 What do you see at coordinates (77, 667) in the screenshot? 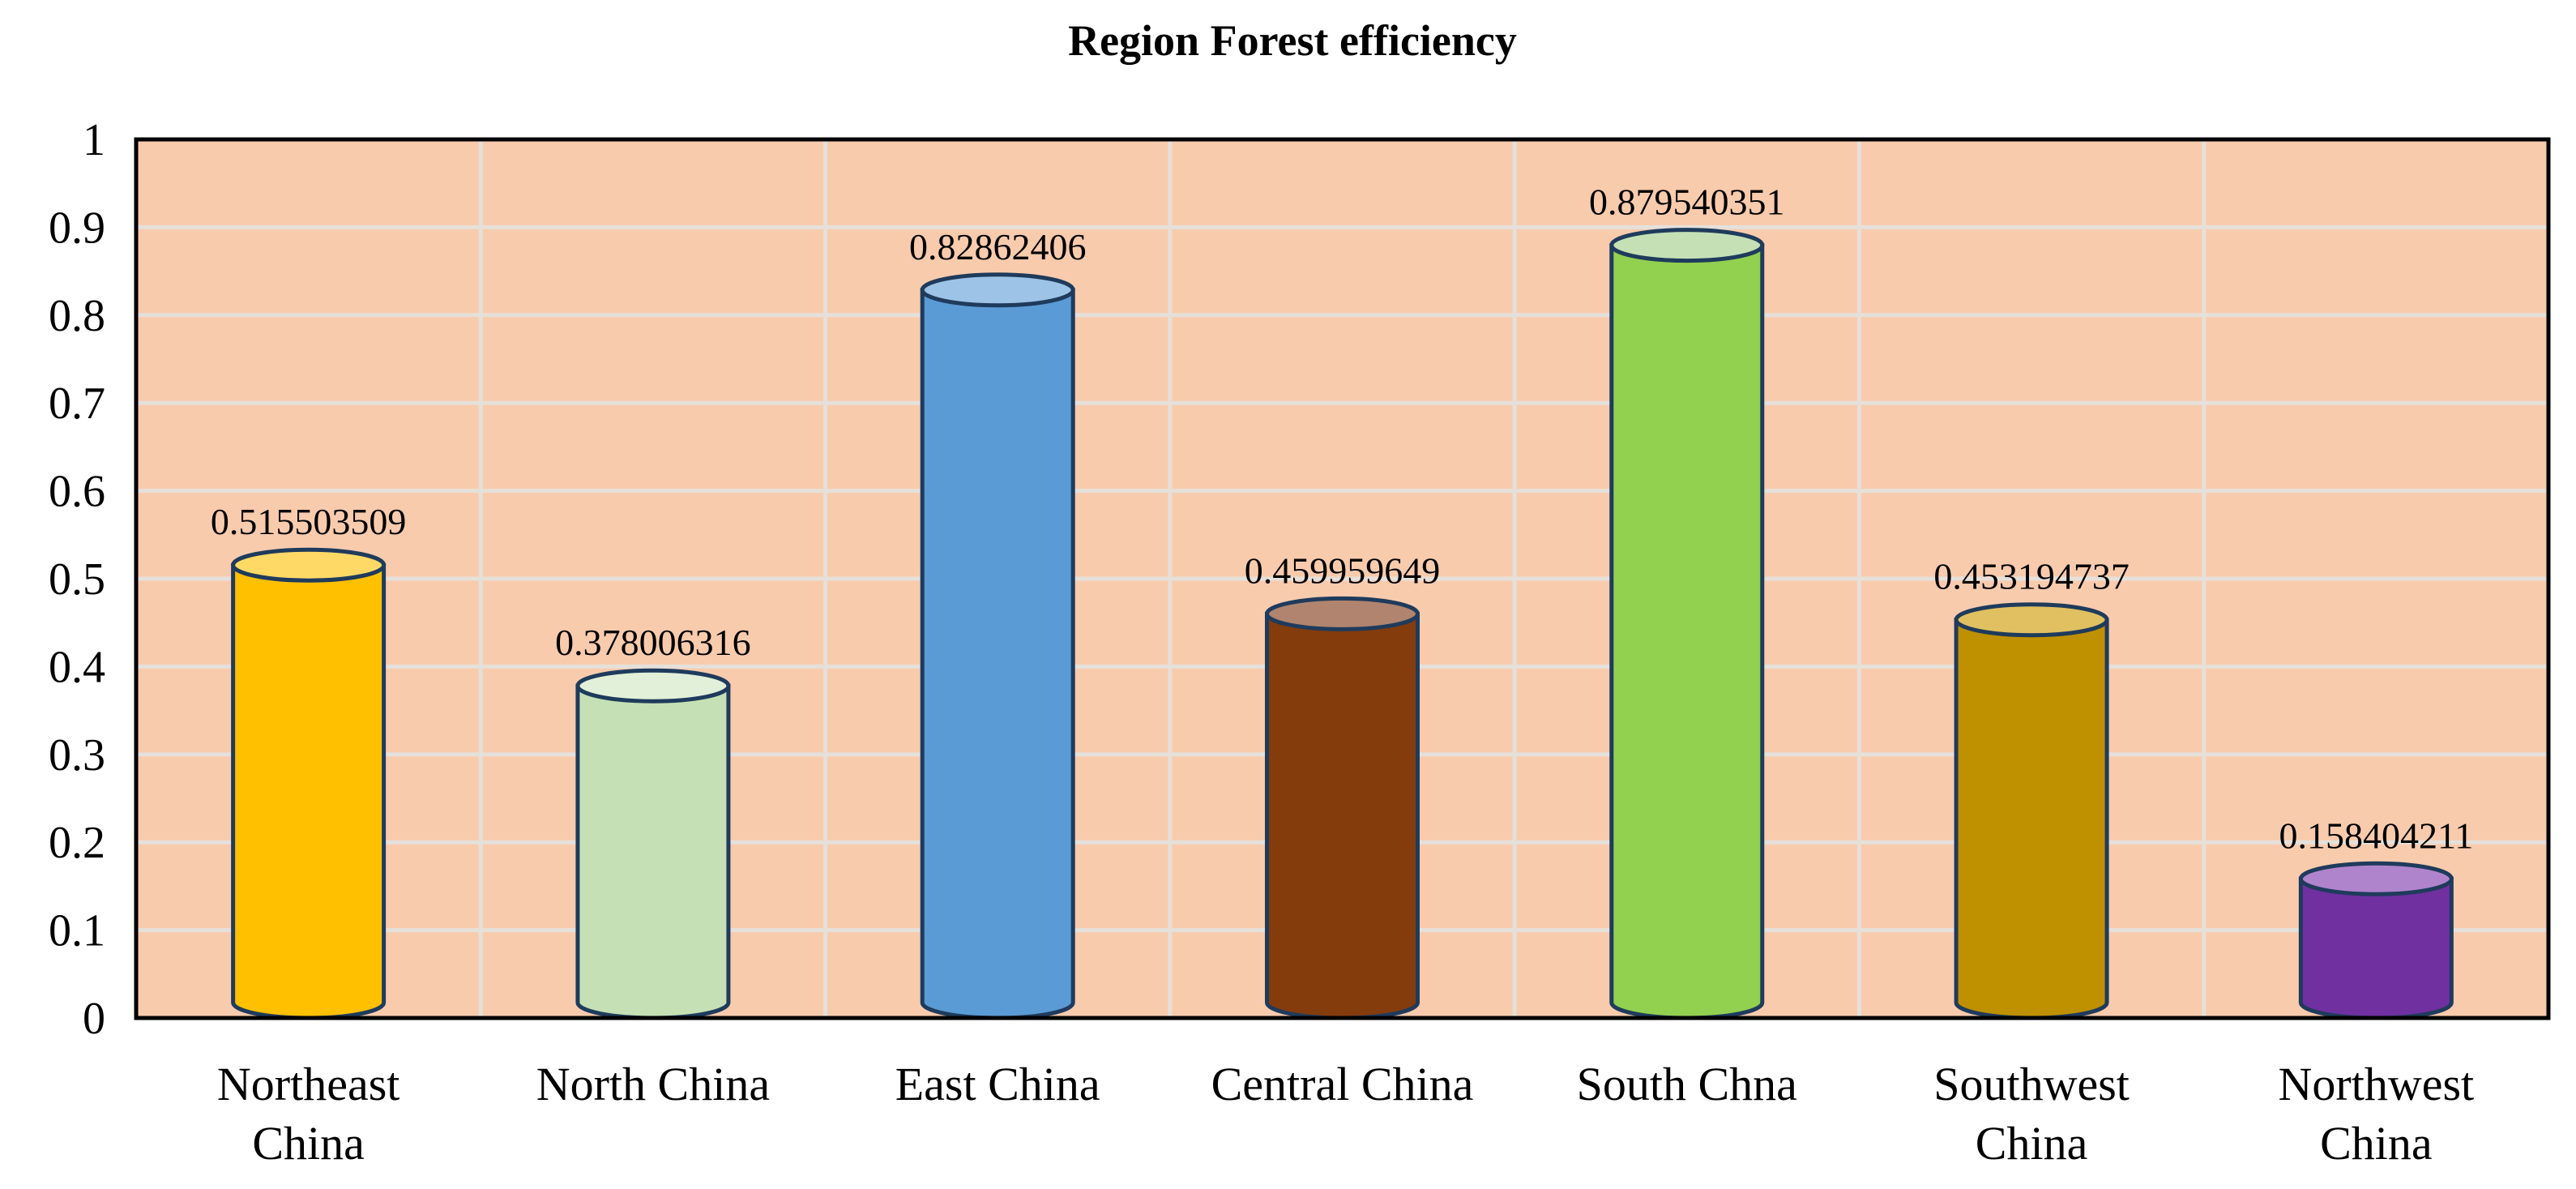
I see `y-tick-label: 0.4` at bounding box center [77, 667].